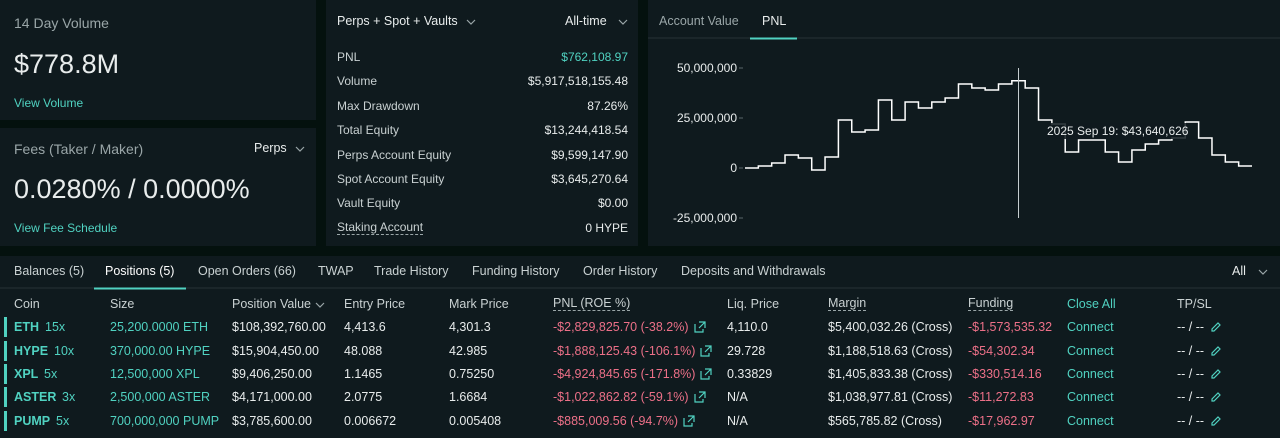 The image size is (1280, 438). I want to click on tab-filter: All, so click(1239, 271).